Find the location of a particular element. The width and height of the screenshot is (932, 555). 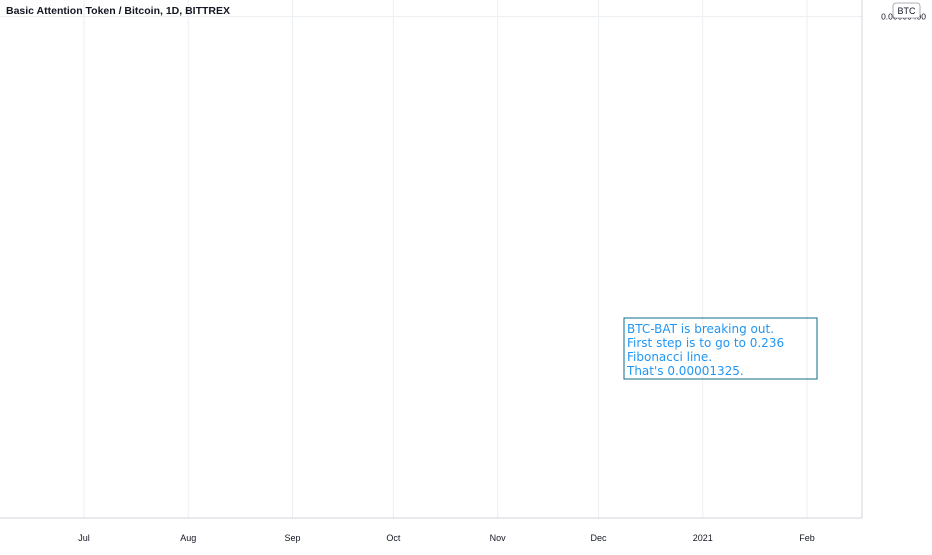

time-axis-bg is located at coordinates (431, 534).